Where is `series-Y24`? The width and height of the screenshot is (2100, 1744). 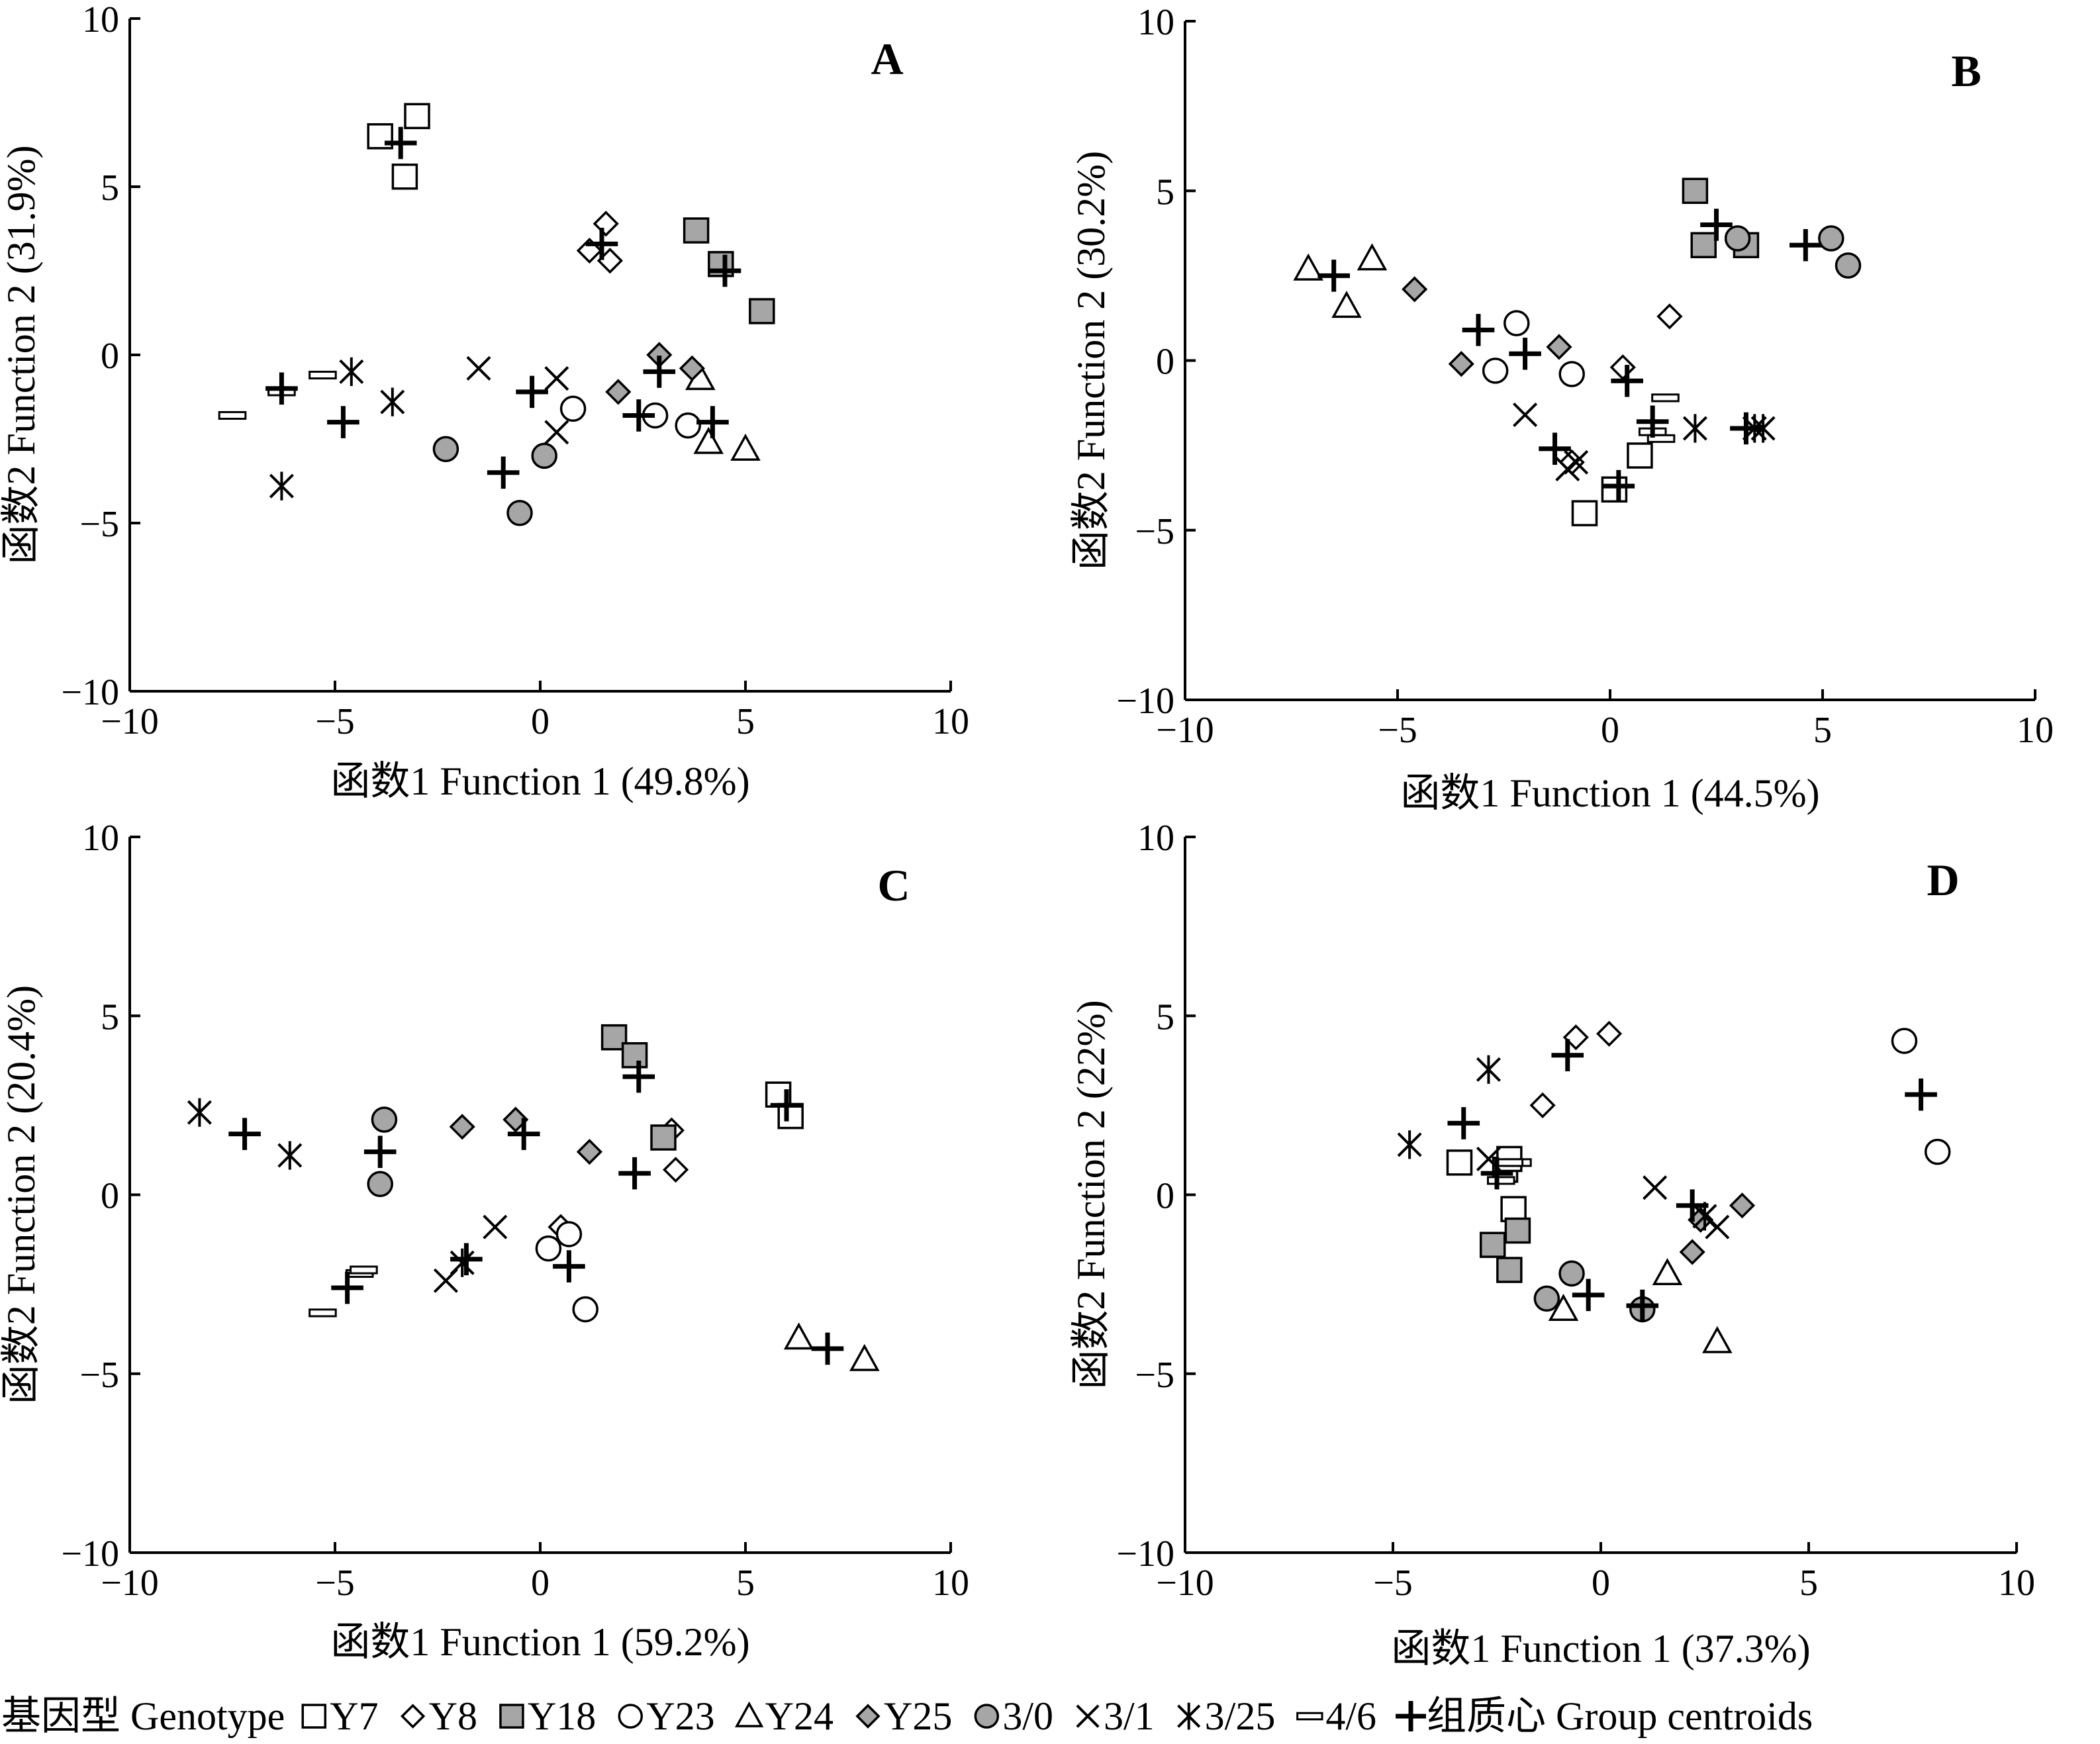 series-Y24 is located at coordinates (1640, 1305).